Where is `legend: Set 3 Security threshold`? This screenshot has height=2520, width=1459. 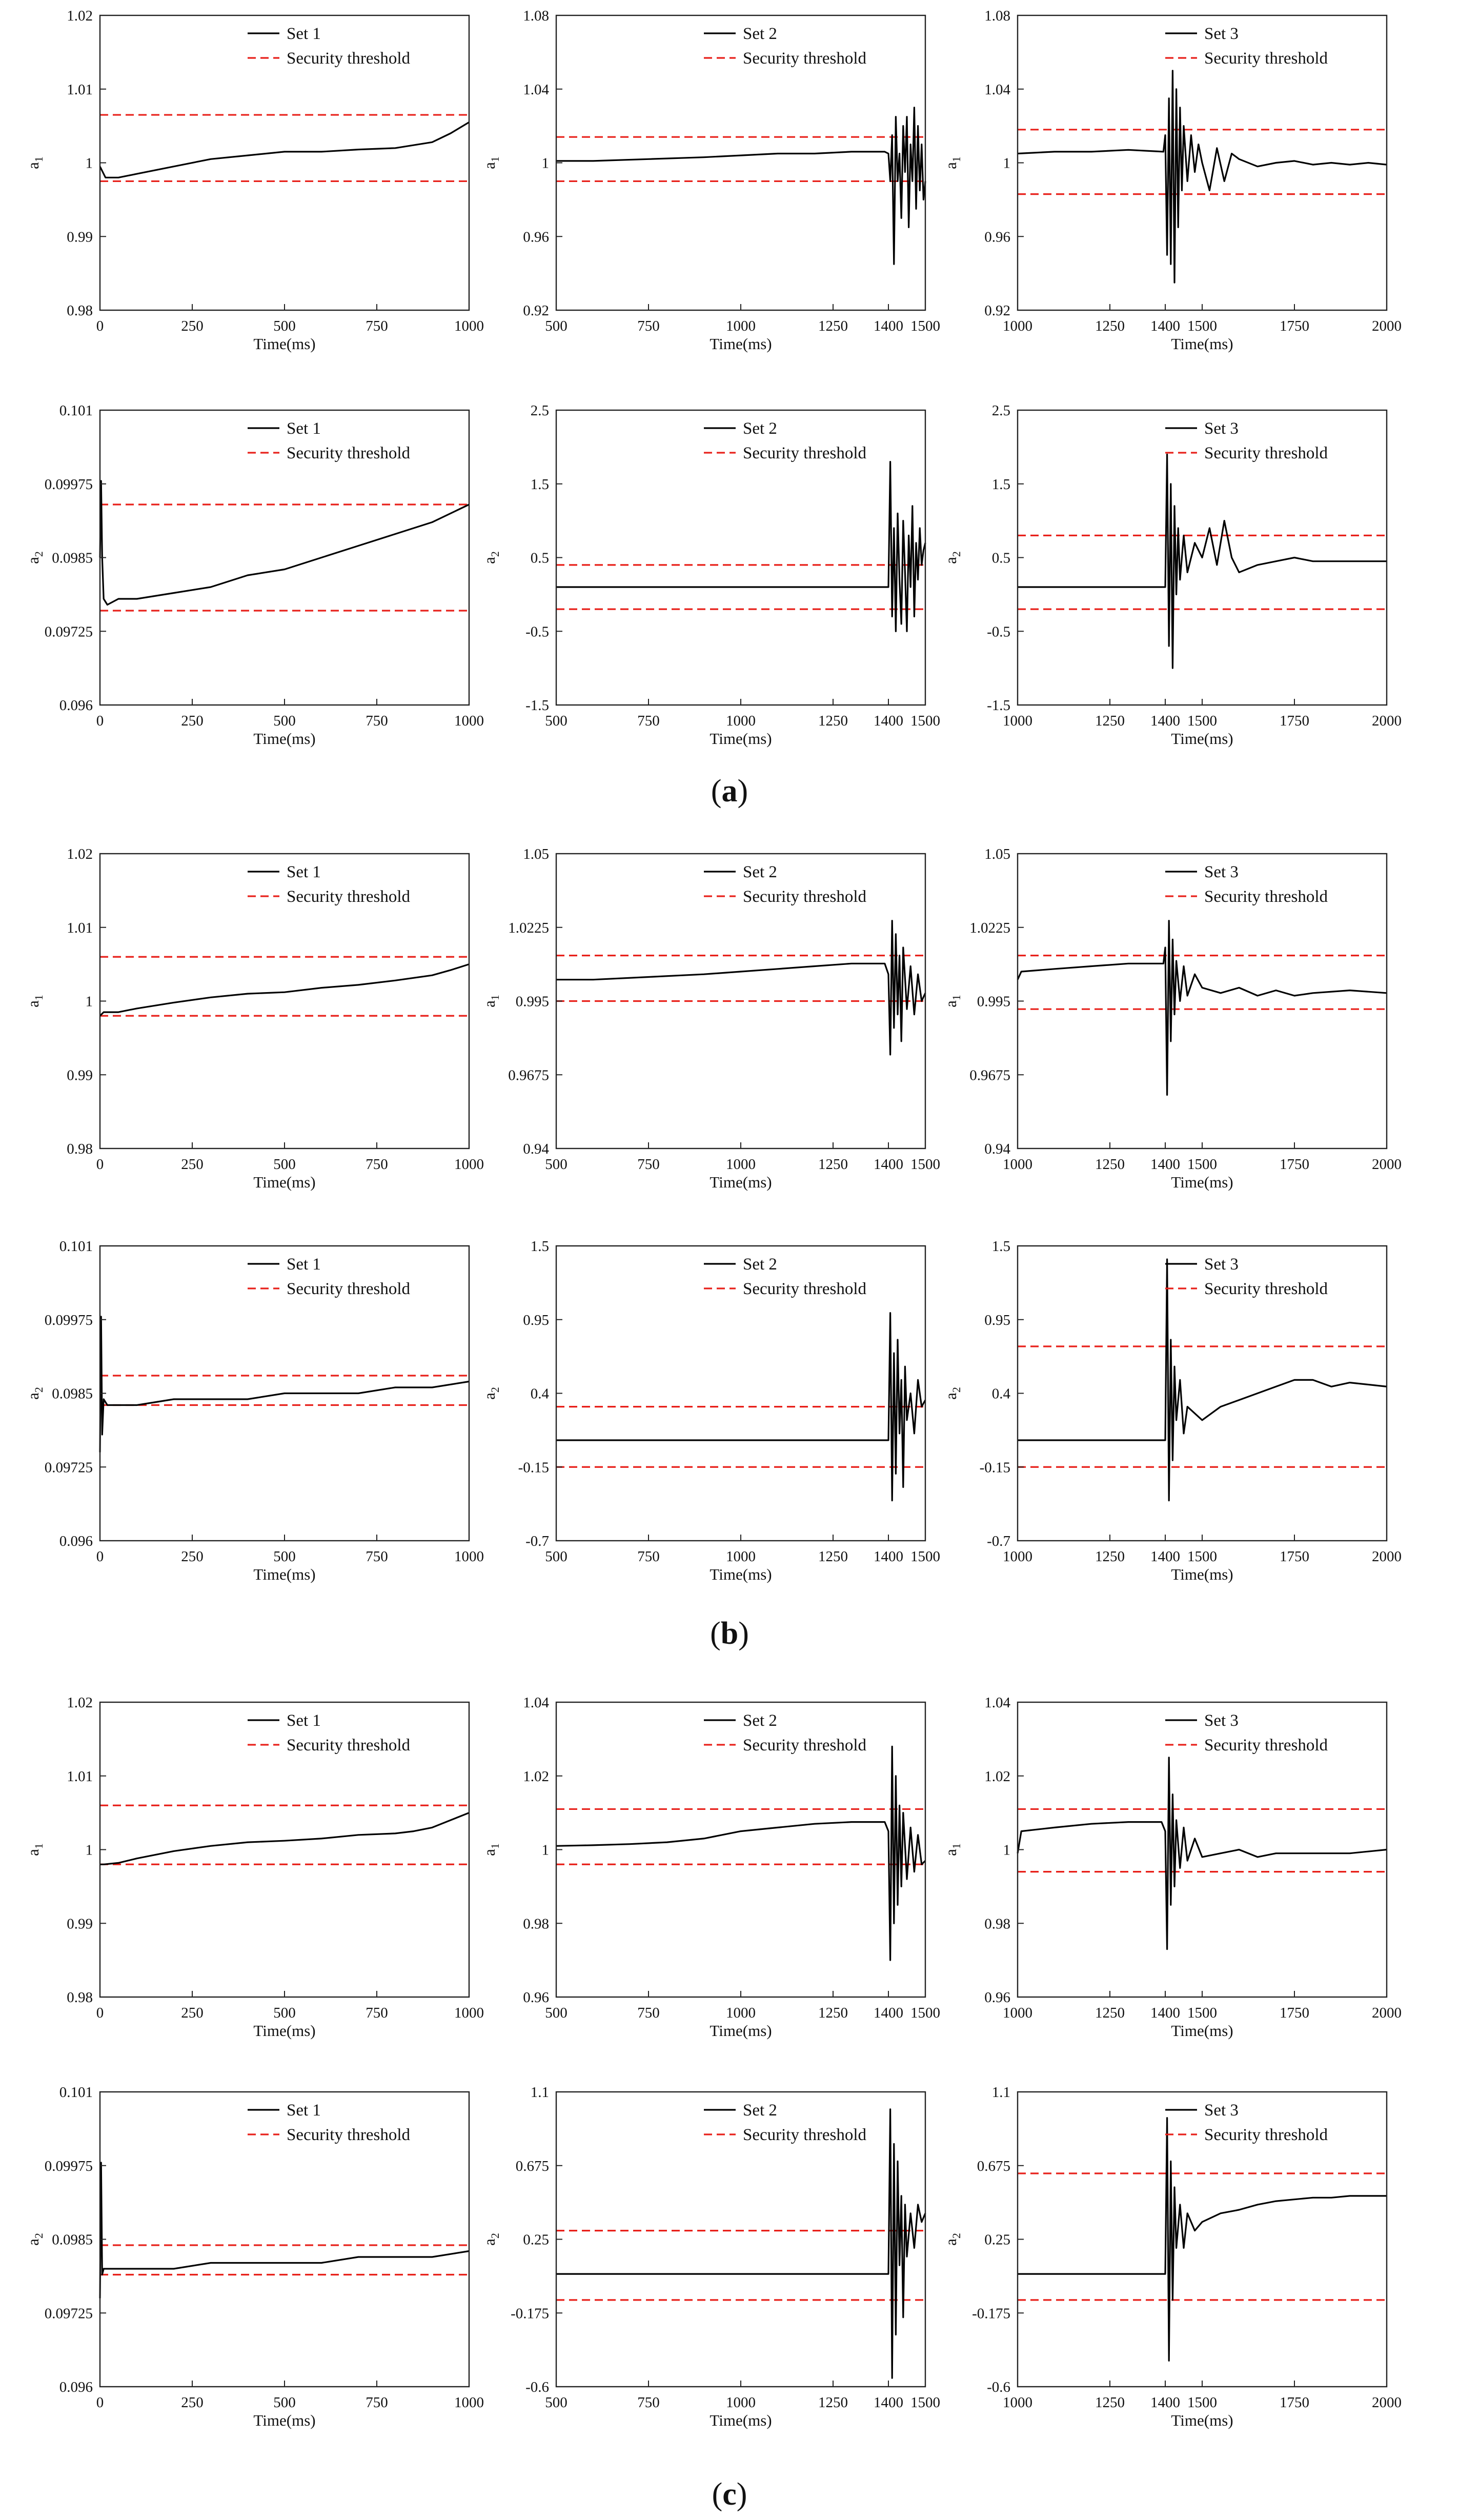 legend: Set 3 Security threshold is located at coordinates (1247, 2122).